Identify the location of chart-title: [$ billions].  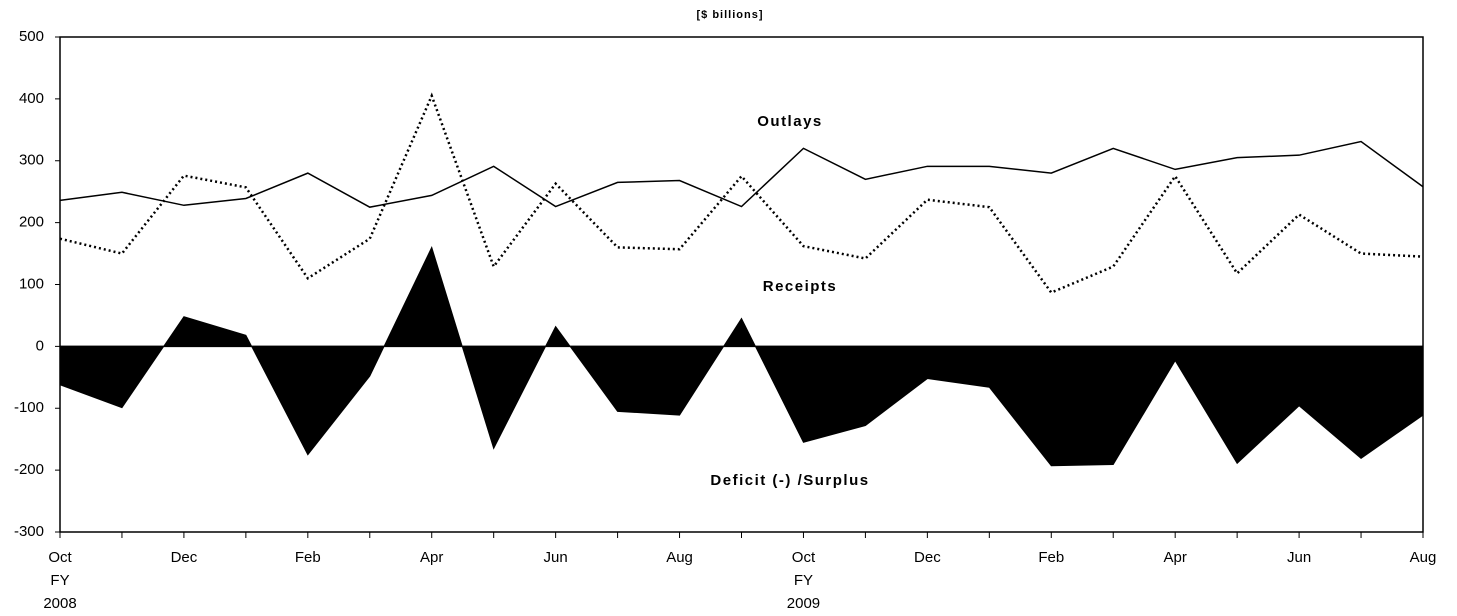
(730, 15).